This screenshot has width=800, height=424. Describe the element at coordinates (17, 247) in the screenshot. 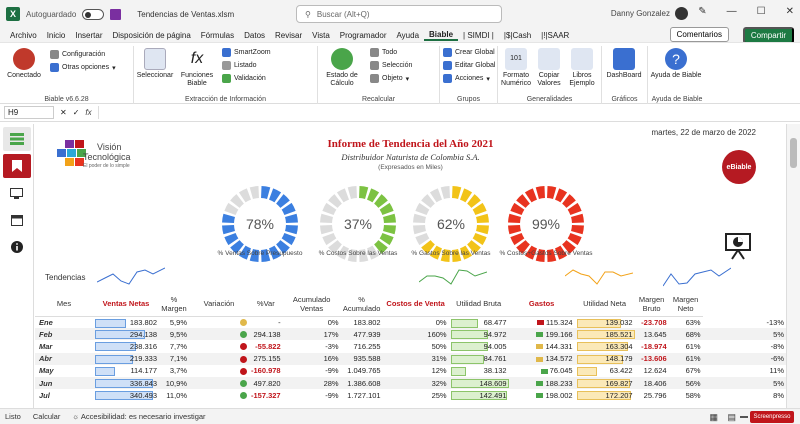

I see `info-icon` at that location.